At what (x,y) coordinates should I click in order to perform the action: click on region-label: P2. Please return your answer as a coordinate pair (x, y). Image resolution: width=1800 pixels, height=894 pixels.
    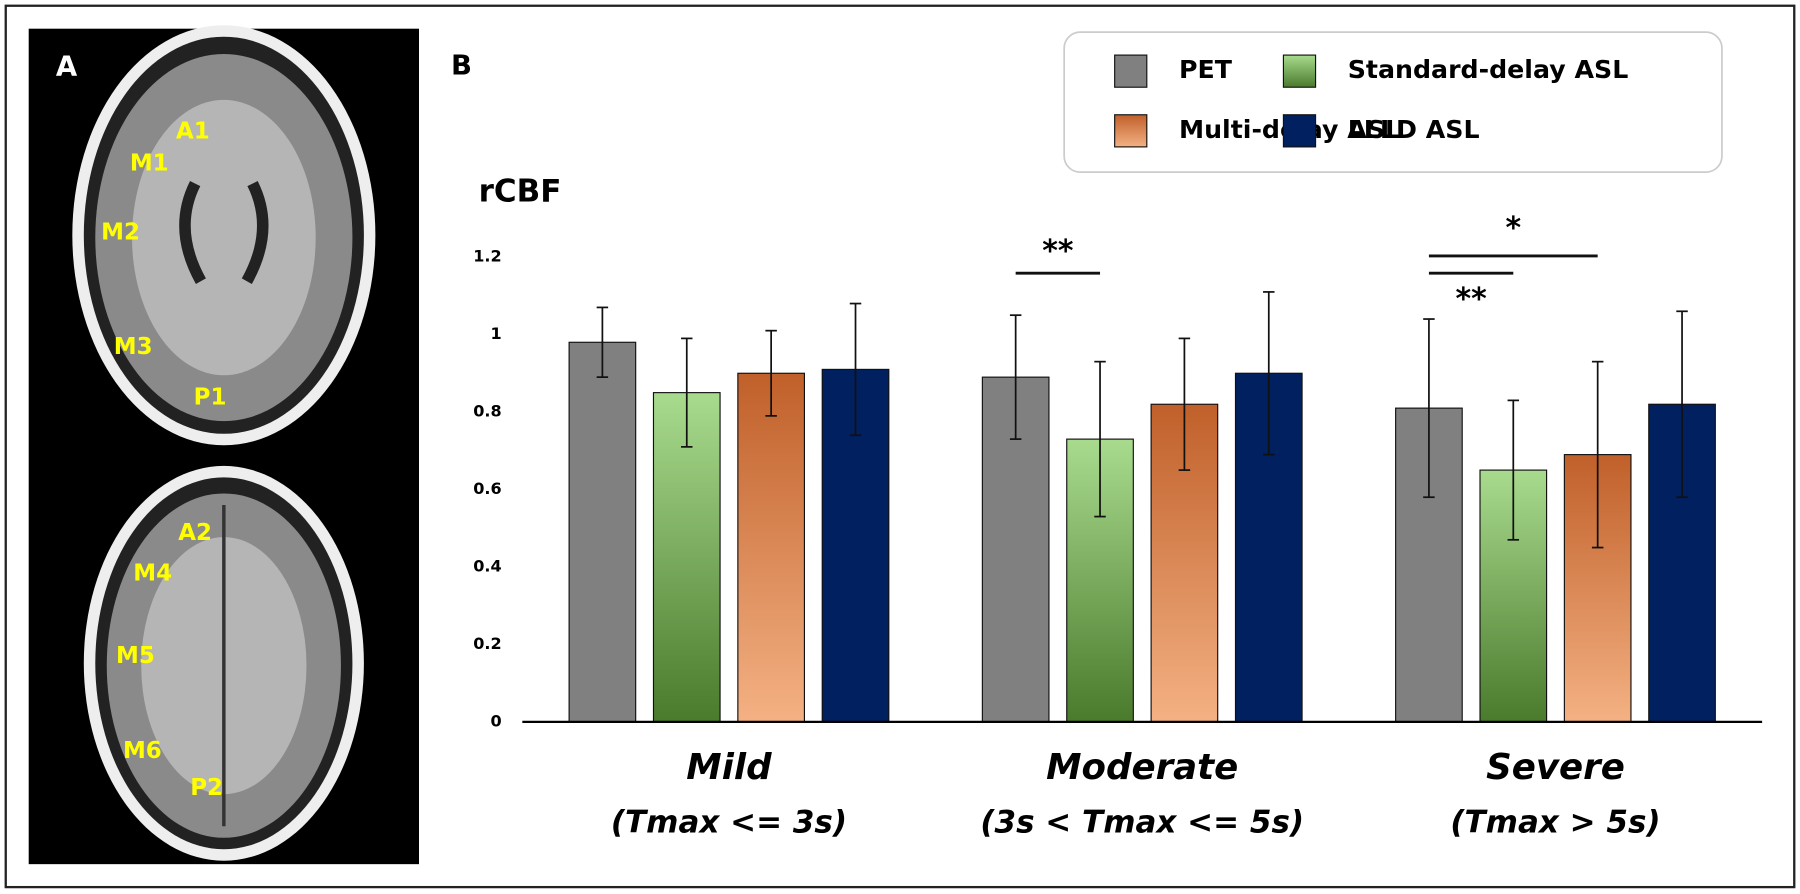
    Looking at the image, I should click on (206, 788).